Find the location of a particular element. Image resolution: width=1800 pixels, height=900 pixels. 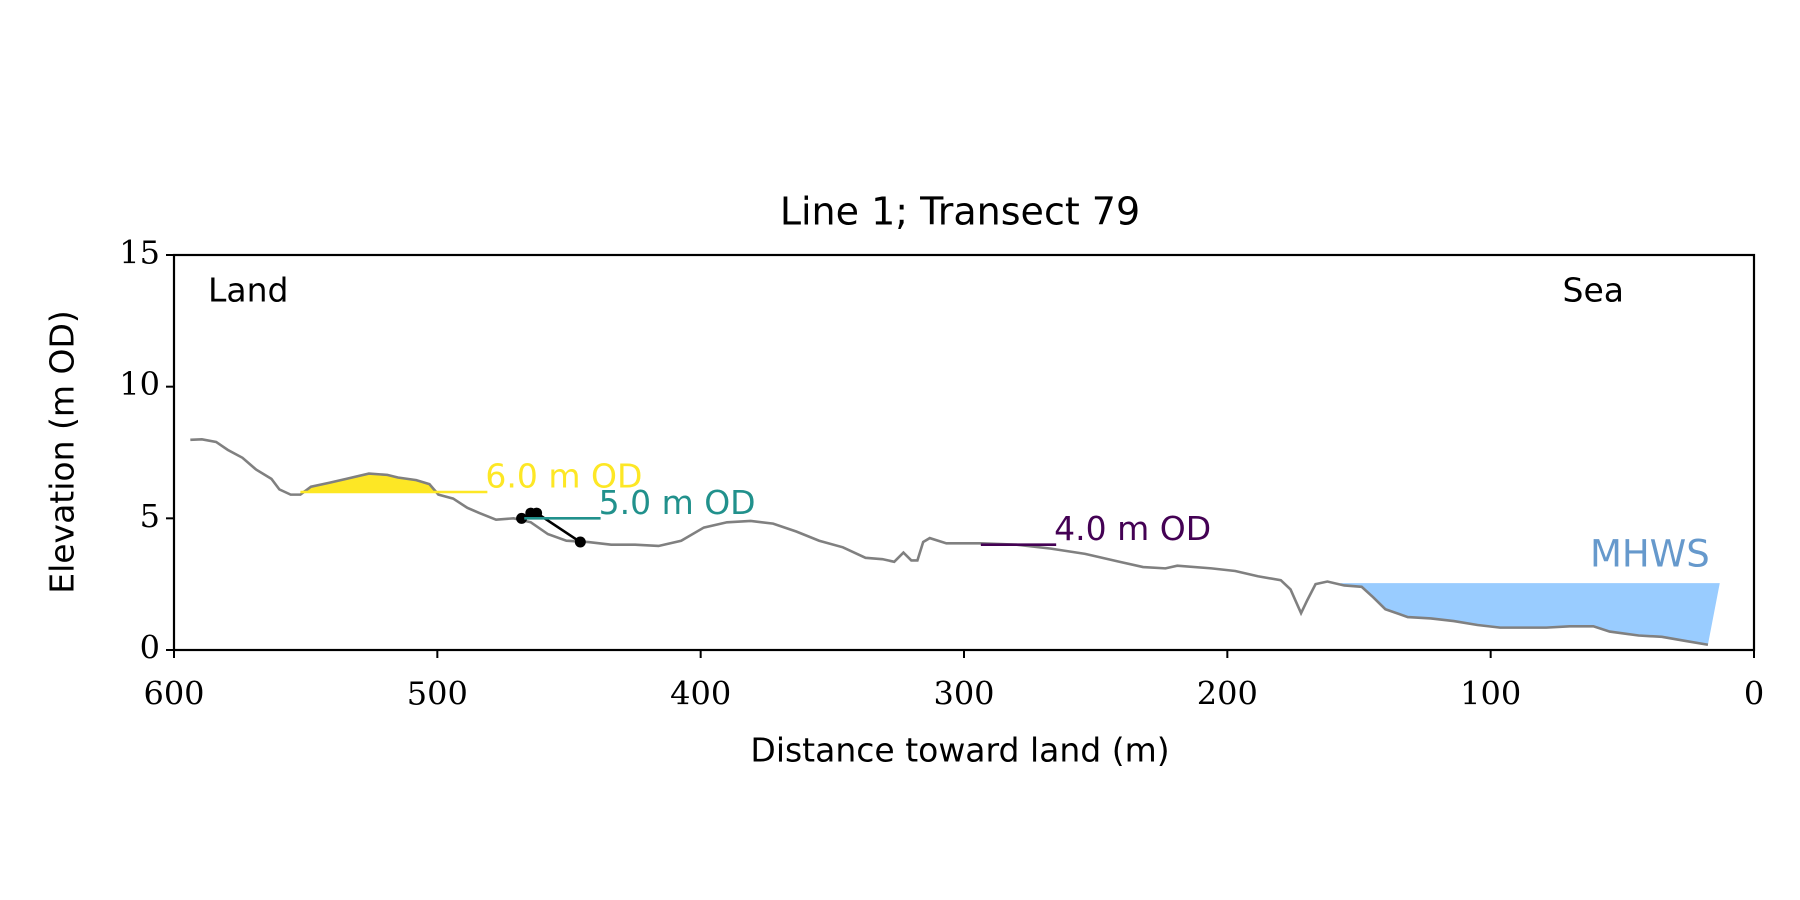

x-tick-label: 600 is located at coordinates (173, 694).